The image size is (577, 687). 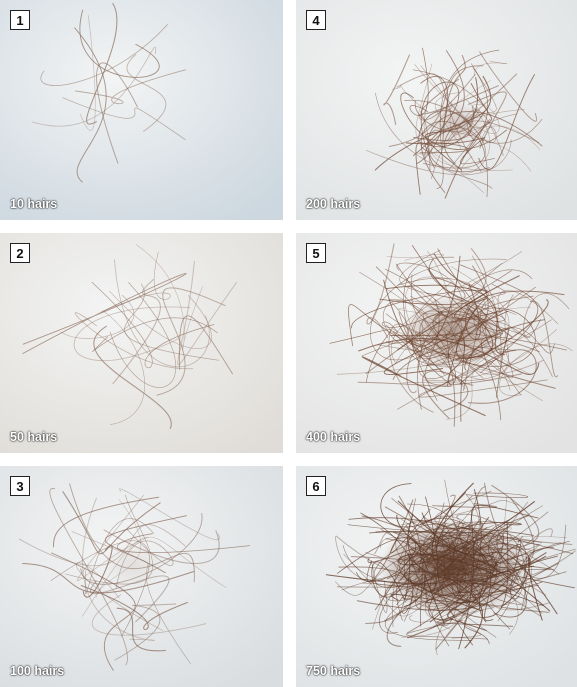 I want to click on panel-number-badge: 4, so click(x=316, y=20).